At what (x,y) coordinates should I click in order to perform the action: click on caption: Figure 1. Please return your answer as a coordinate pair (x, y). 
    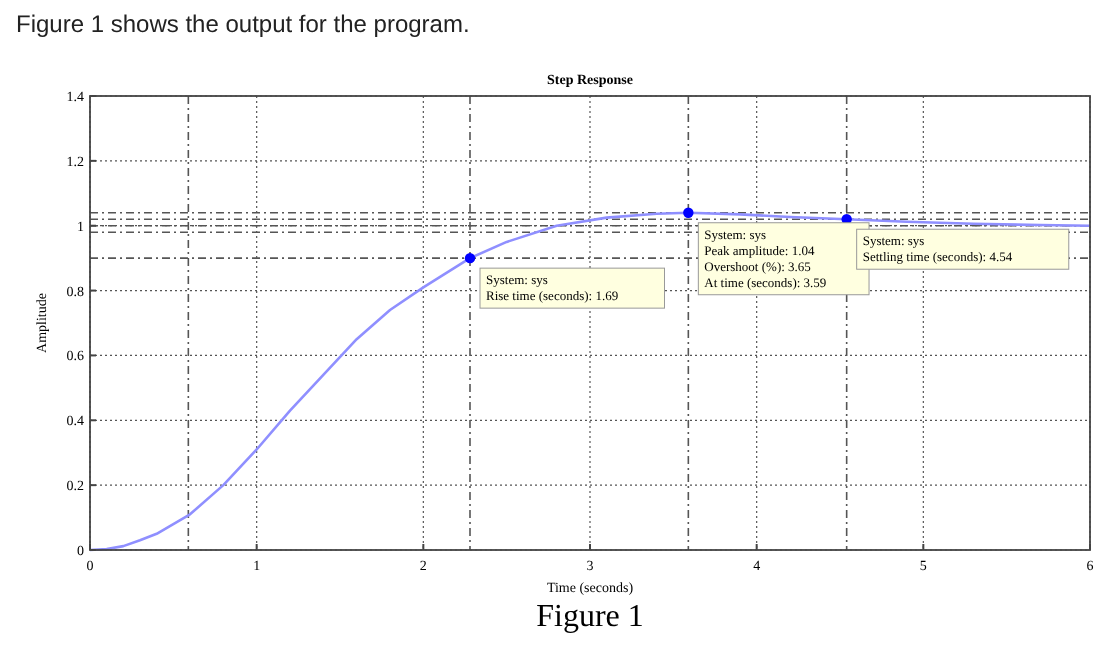
    Looking at the image, I should click on (590, 617).